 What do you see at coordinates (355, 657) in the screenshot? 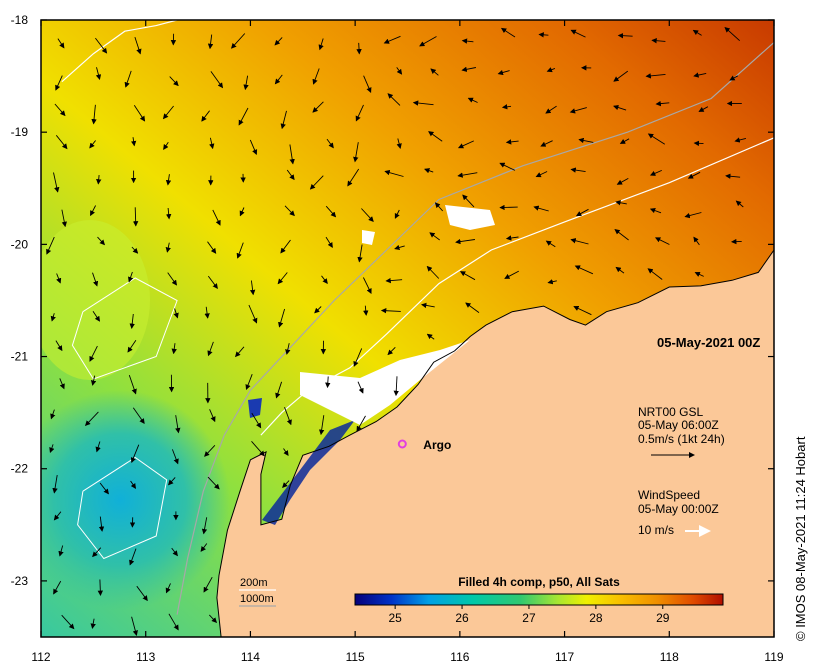
I see `x-tick-label: 115` at bounding box center [355, 657].